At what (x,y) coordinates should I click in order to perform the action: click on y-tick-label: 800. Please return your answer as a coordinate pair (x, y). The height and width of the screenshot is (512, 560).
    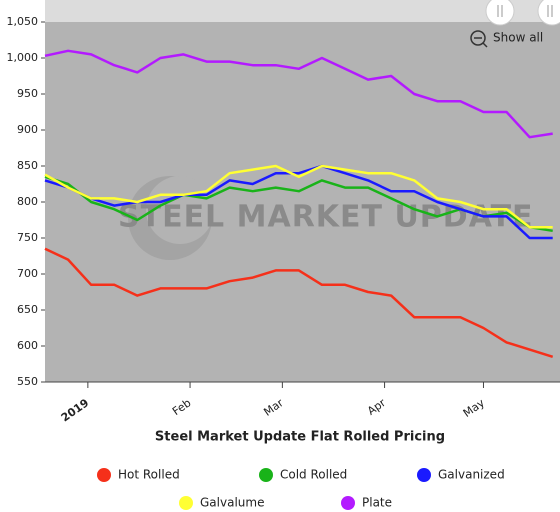
    Looking at the image, I should click on (27, 201).